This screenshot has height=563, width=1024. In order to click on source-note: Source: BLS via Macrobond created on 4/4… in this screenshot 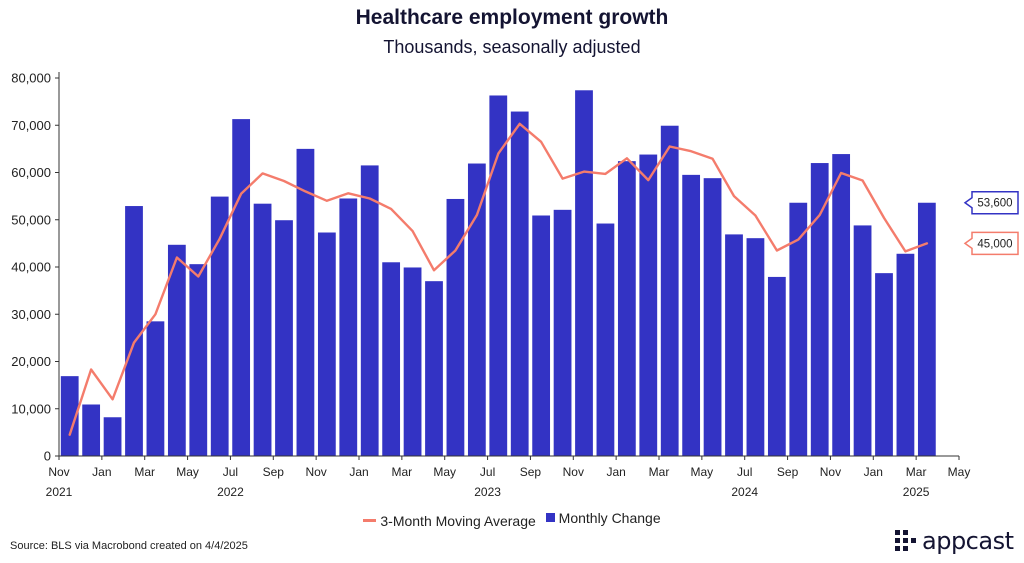, I will do `click(129, 546)`.